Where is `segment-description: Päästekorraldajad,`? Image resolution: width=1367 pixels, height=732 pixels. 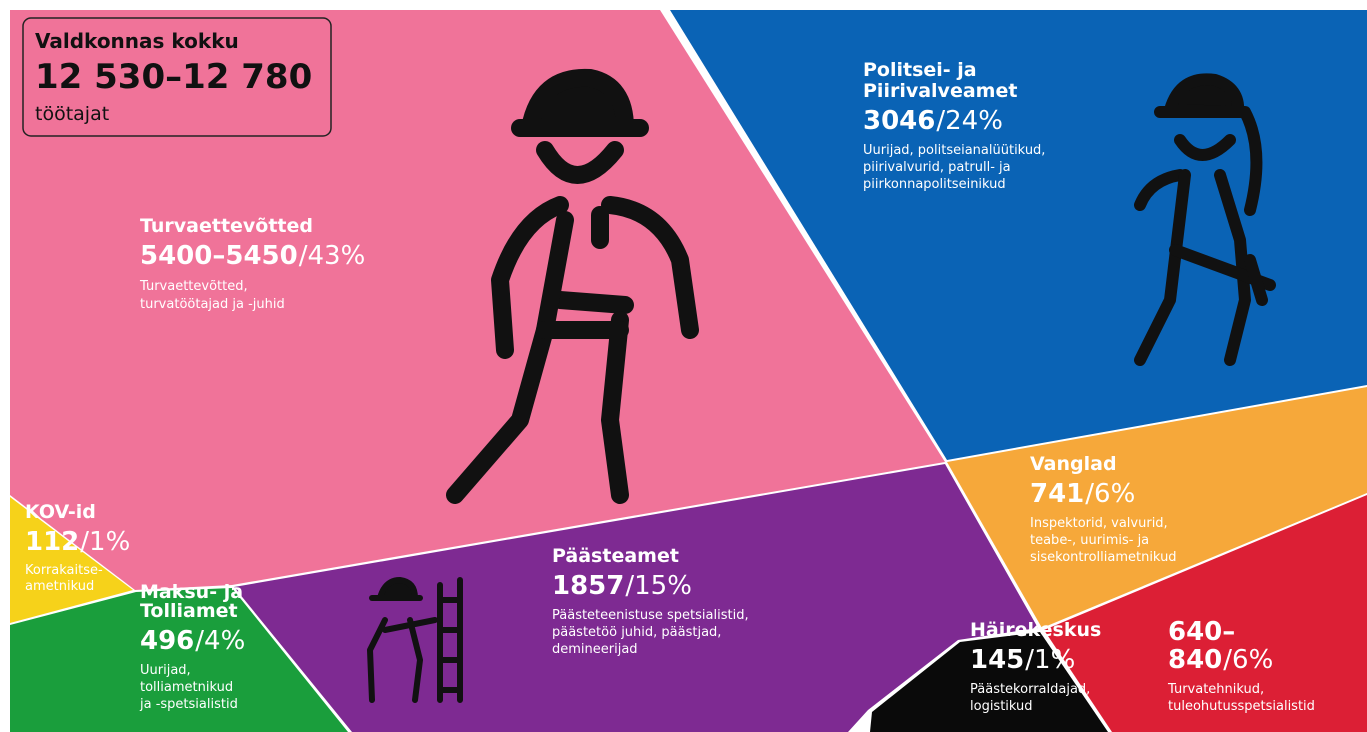
segment-description: Päästekorraldajad, is located at coordinates (1030, 689).